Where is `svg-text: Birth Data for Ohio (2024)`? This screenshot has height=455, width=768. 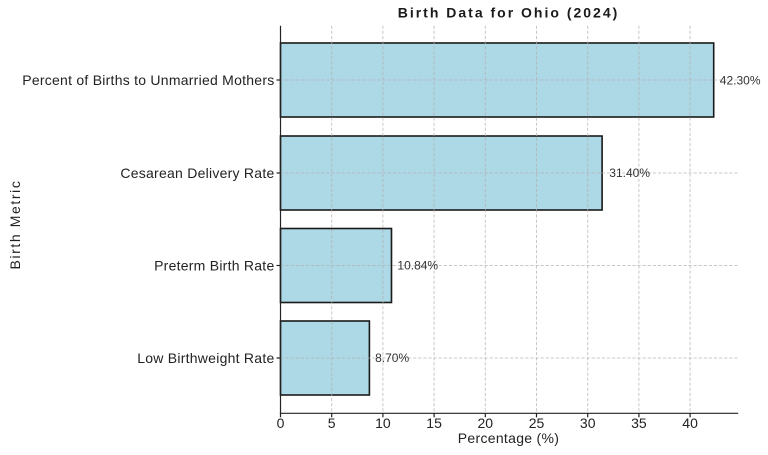 svg-text: Birth Data for Ohio (2024) is located at coordinates (509, 13).